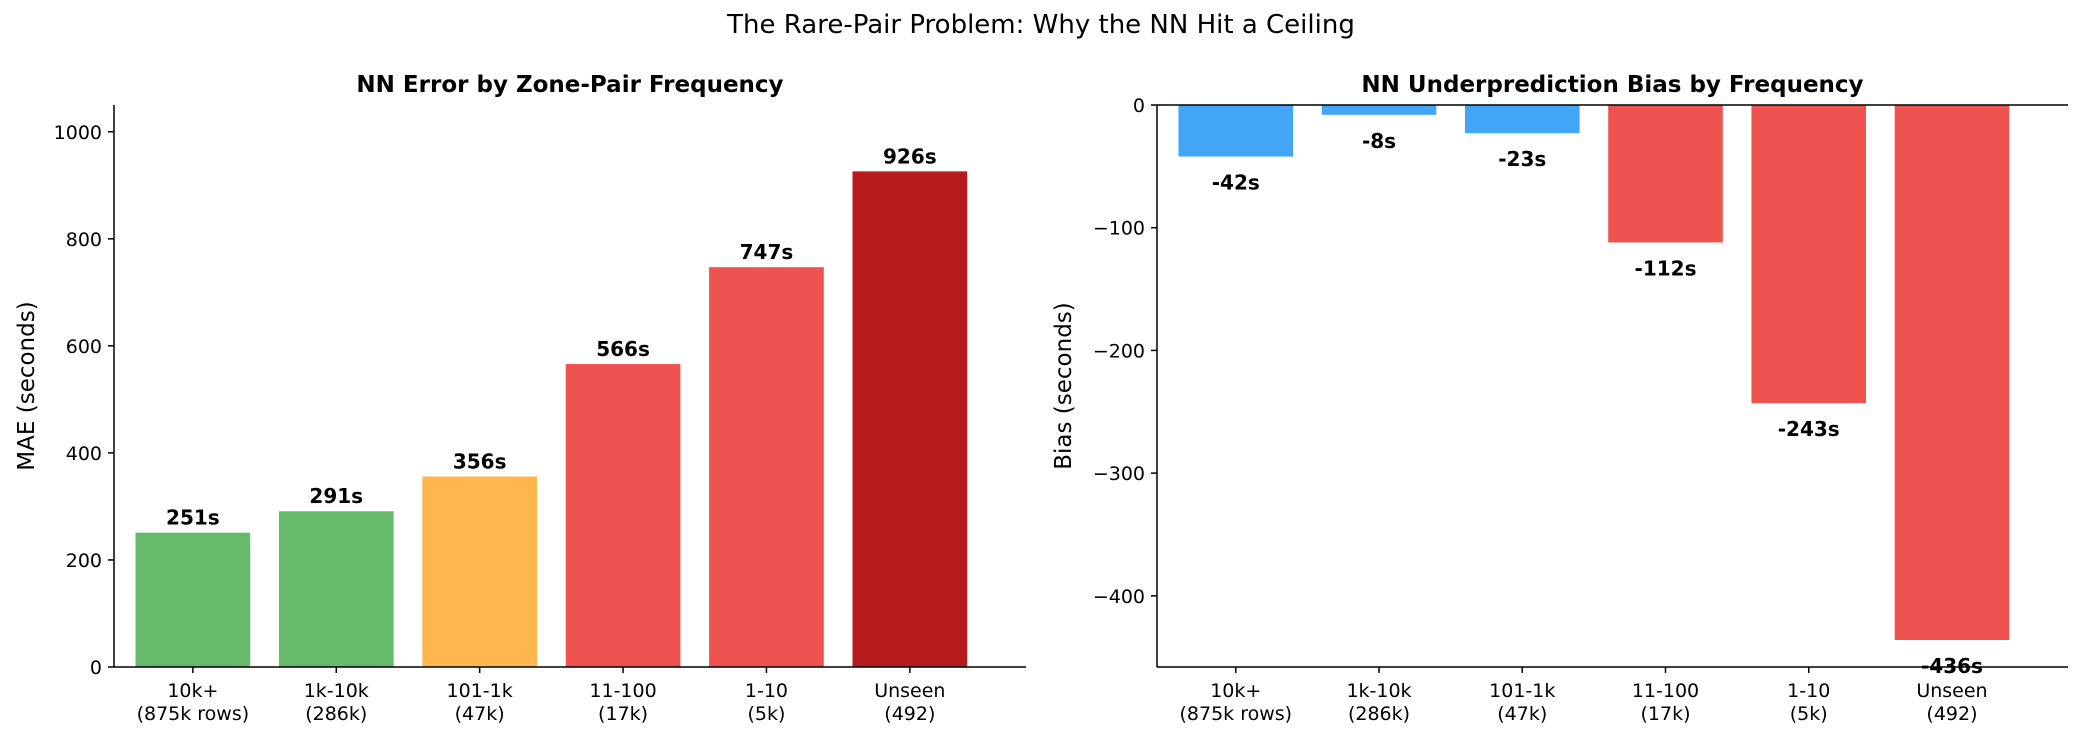  Describe the element at coordinates (480, 714) in the screenshot. I see `panel-1-xtick-sublabel: (47k)` at that location.